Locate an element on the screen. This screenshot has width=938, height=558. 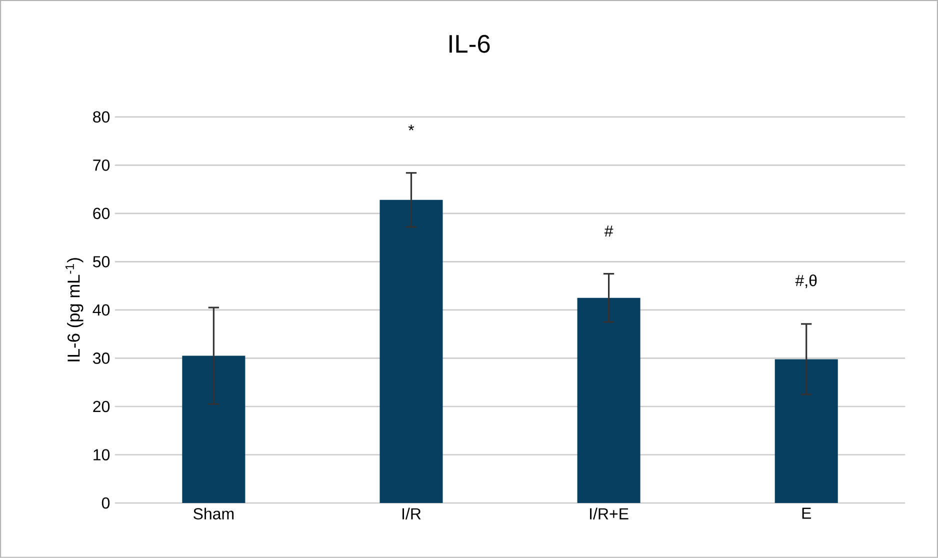
y-tick-label: 10 is located at coordinates (102, 454).